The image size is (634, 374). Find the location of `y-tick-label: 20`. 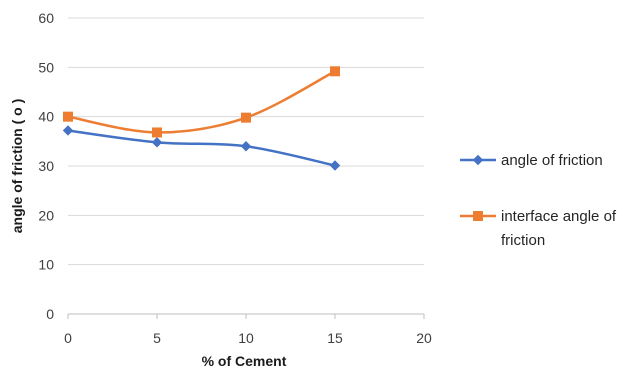

y-tick-label: 20 is located at coordinates (46, 215).